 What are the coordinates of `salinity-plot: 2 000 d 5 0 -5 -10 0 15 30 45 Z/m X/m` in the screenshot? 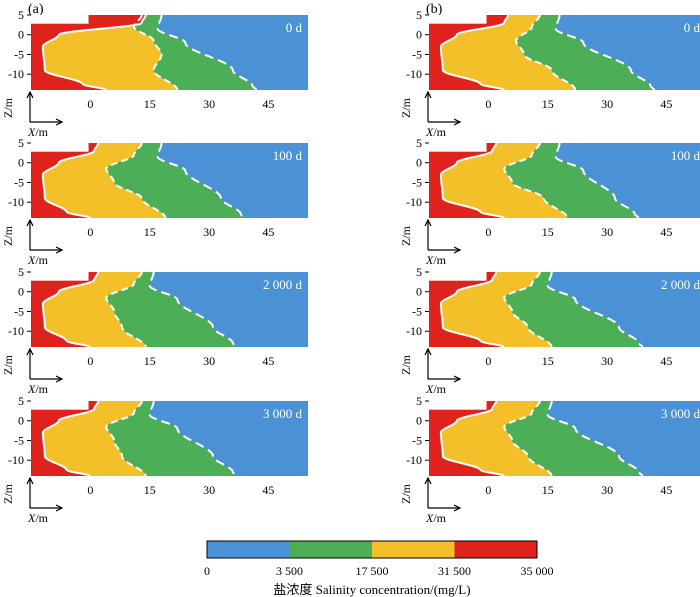 It's located at (154, 330).